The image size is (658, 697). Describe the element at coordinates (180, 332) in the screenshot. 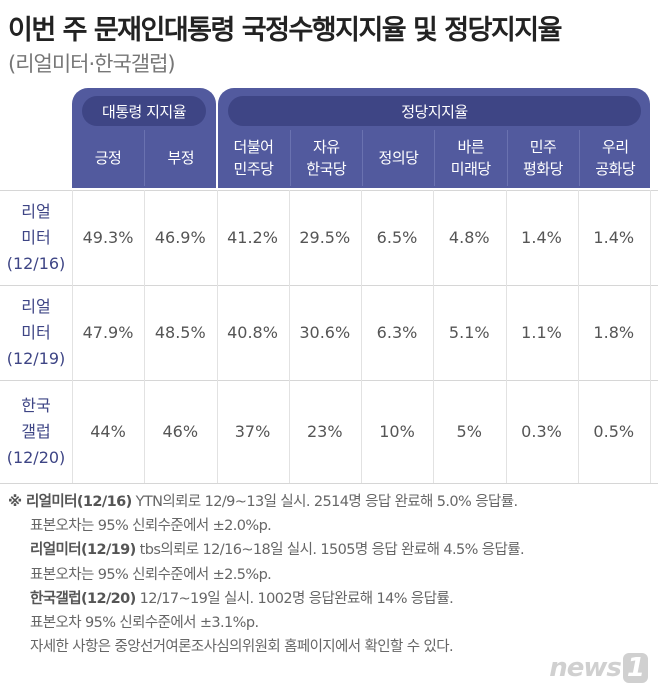

I see `table-cell: 48.5%` at that location.